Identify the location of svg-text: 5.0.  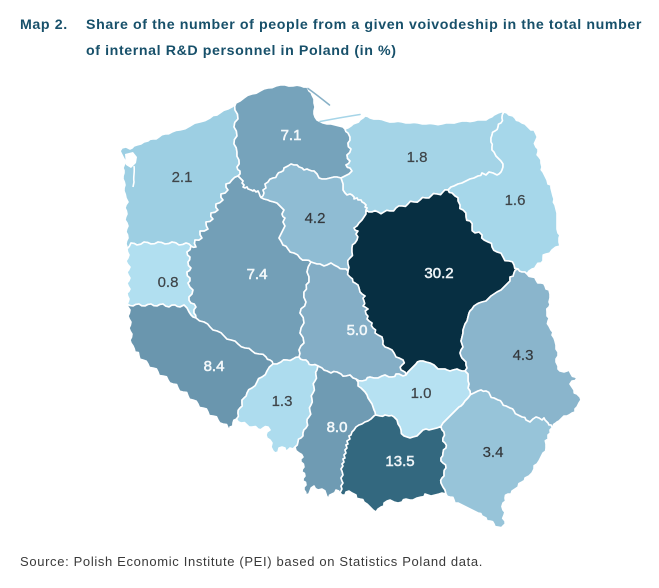
(357, 330).